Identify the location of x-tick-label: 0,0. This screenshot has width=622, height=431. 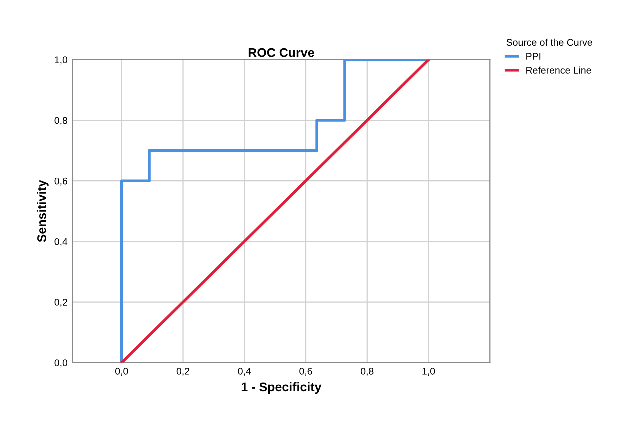
(122, 372).